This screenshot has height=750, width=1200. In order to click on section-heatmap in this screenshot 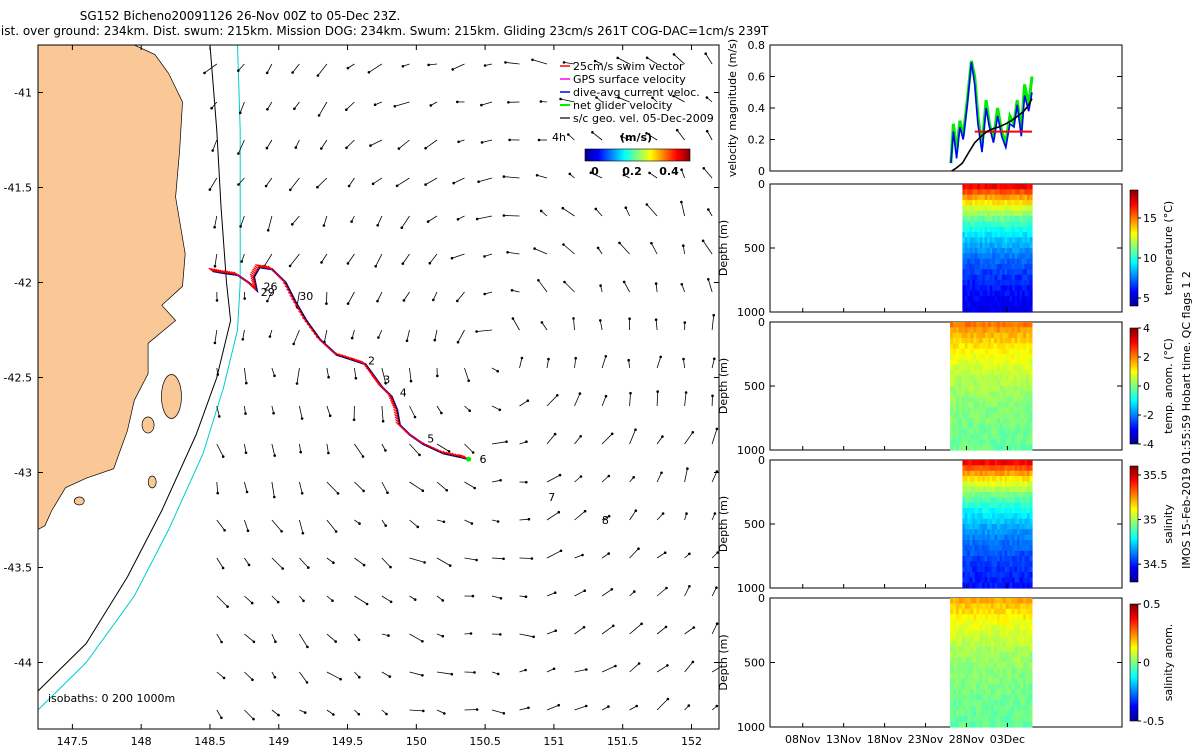, I will do `click(991, 663)`.